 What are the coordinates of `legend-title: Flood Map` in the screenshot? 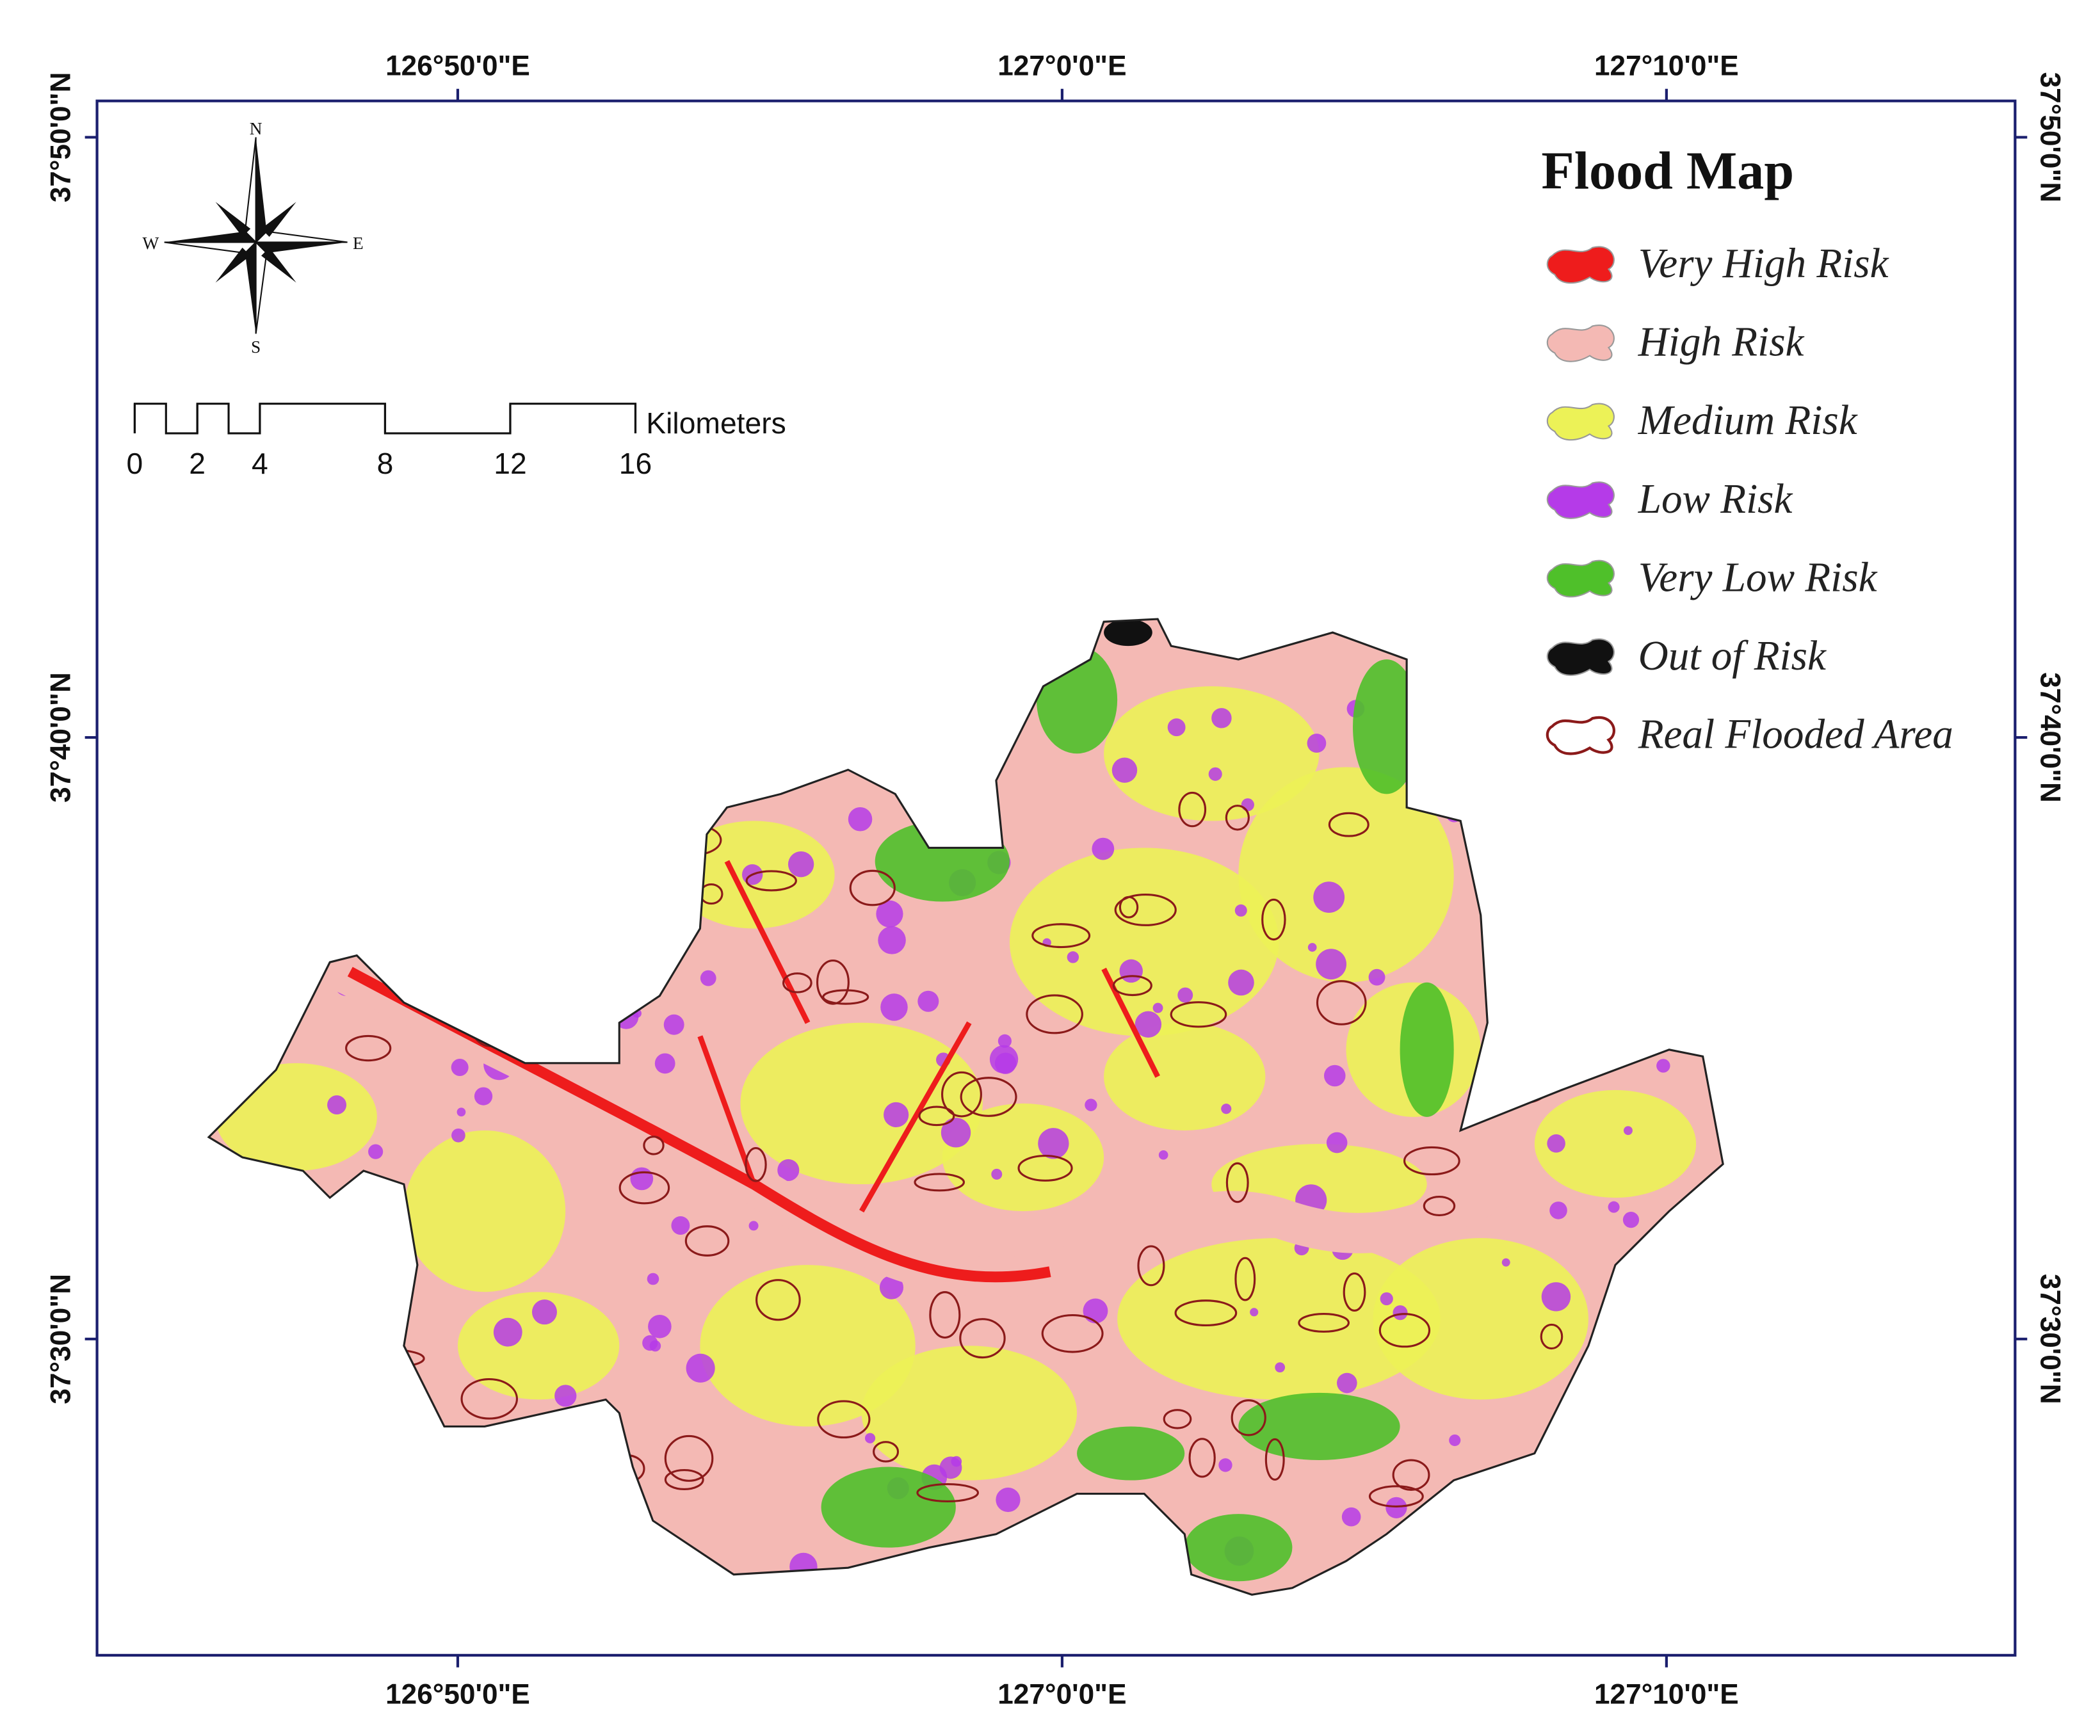 It's located at (1667, 170).